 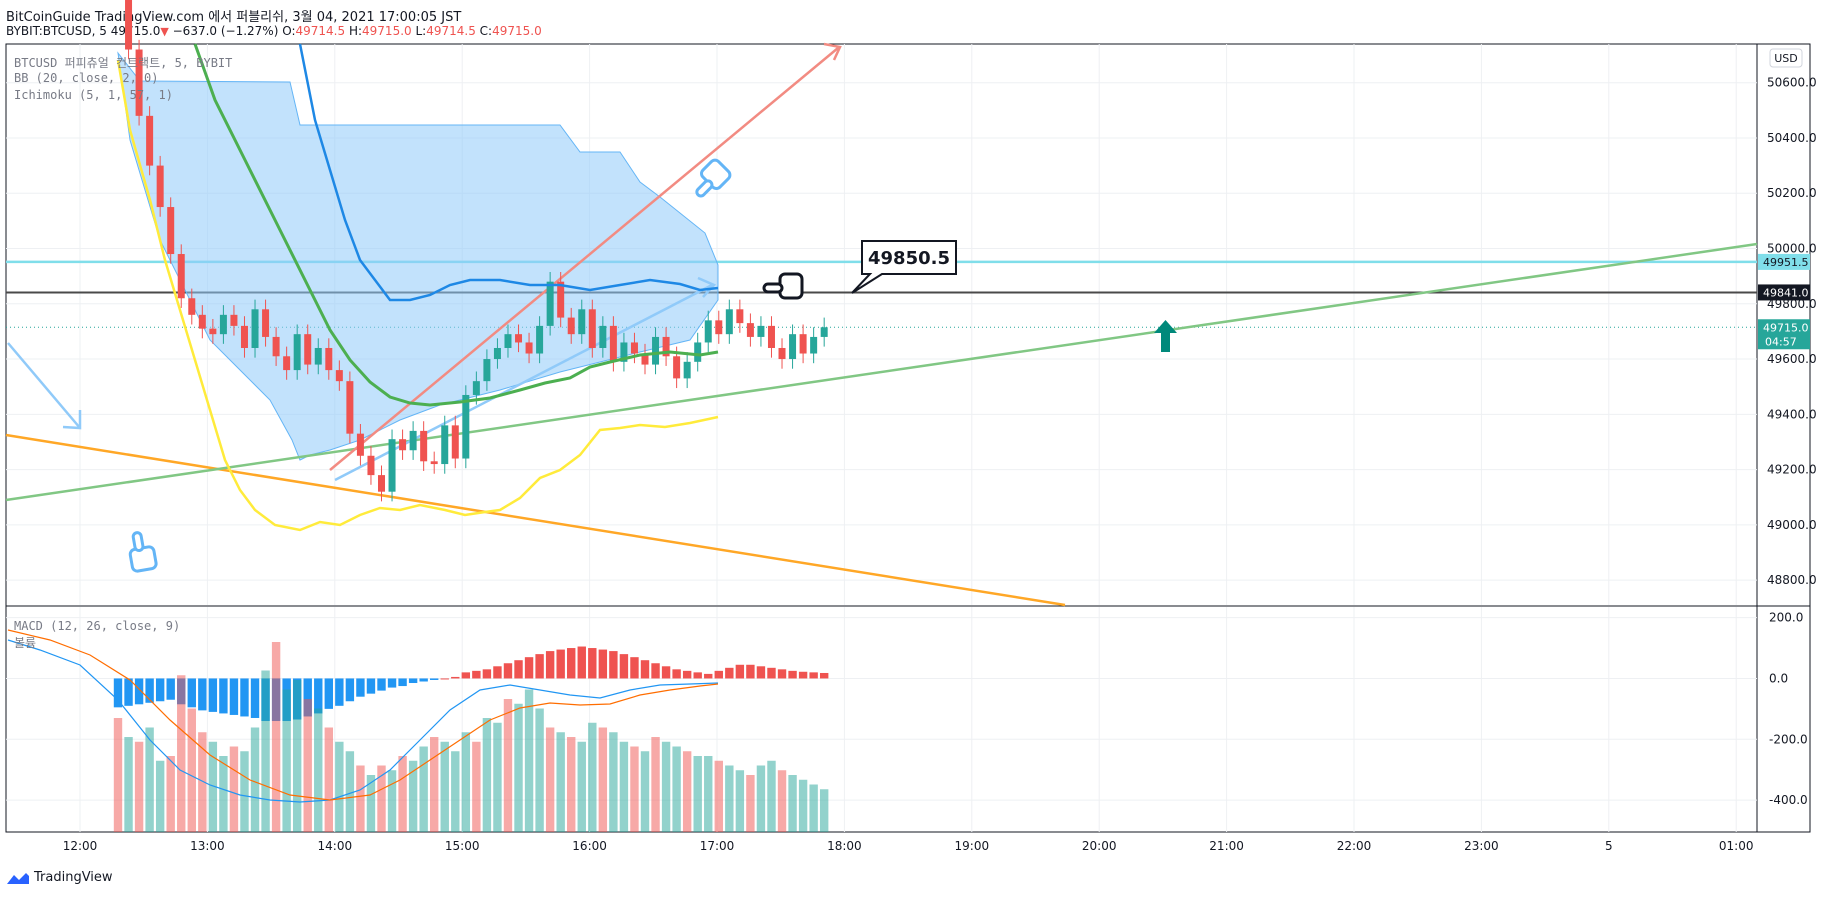 What do you see at coordinates (1226, 846) in the screenshot?
I see `time-tick-label: 21:00` at bounding box center [1226, 846].